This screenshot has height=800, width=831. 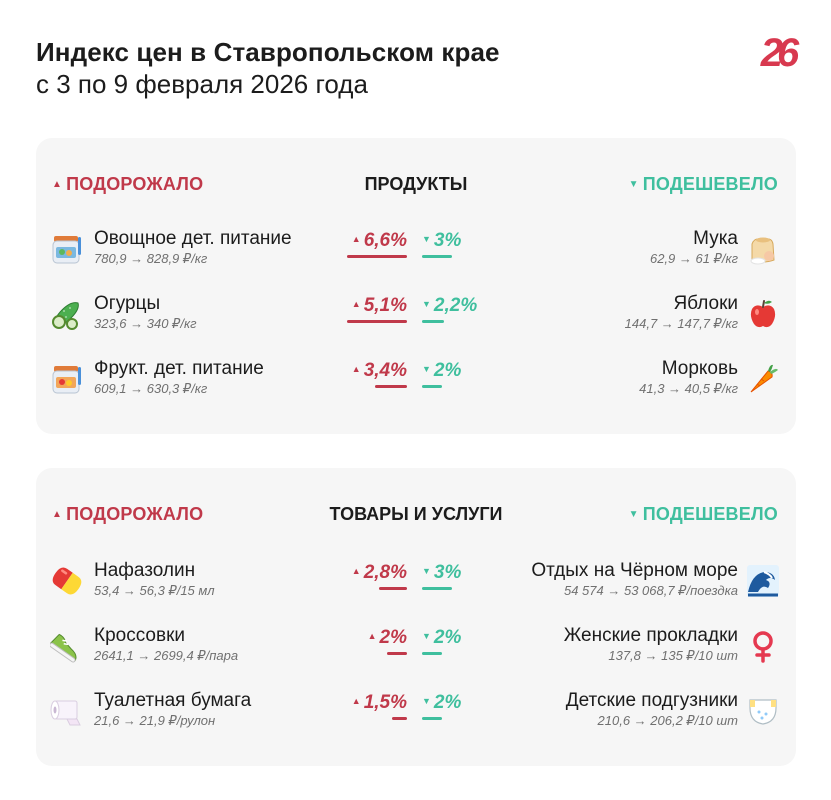 What do you see at coordinates (145, 570) in the screenshot?
I see `item-name: Нафазолин` at bounding box center [145, 570].